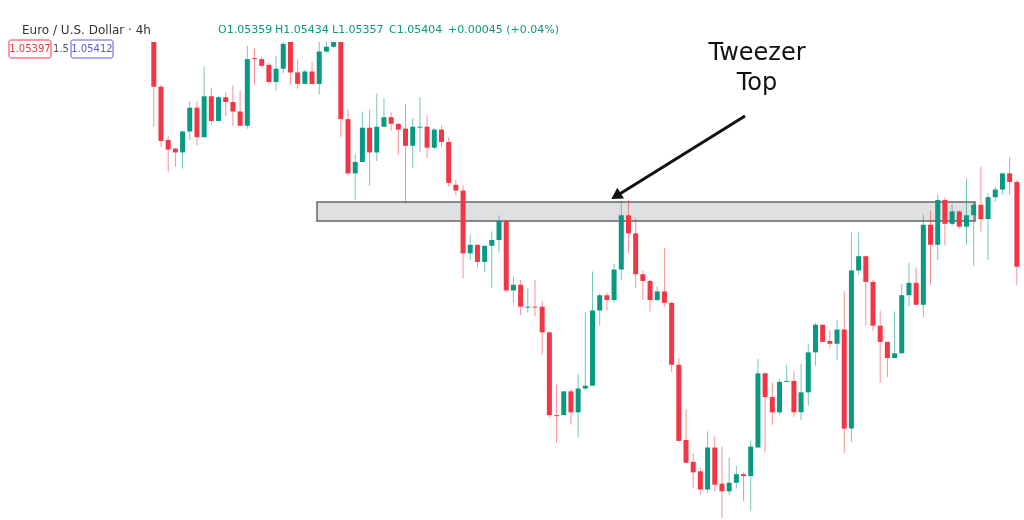 The height and width of the screenshot is (520, 1024). I want to click on text: 1.5, so click(61, 48).